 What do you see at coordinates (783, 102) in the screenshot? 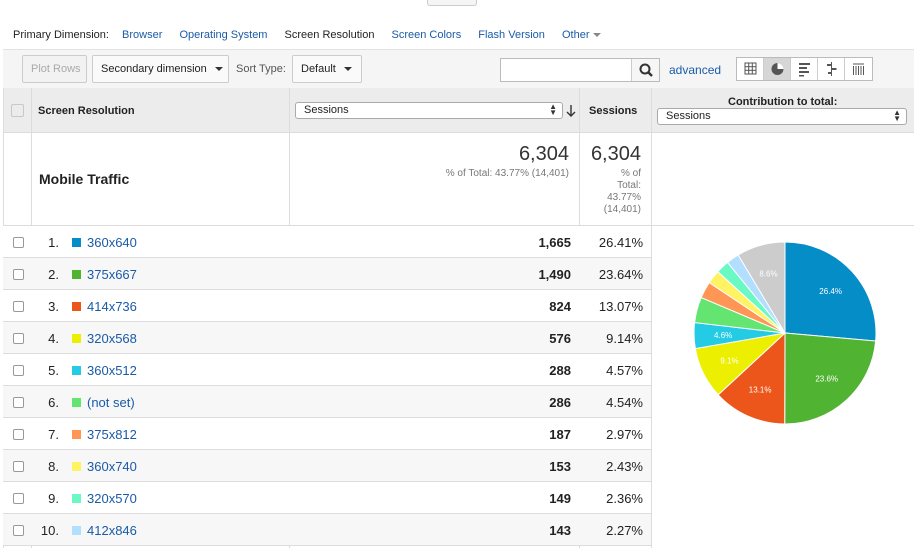
I see `contribution-label: Contribution to total:` at bounding box center [783, 102].